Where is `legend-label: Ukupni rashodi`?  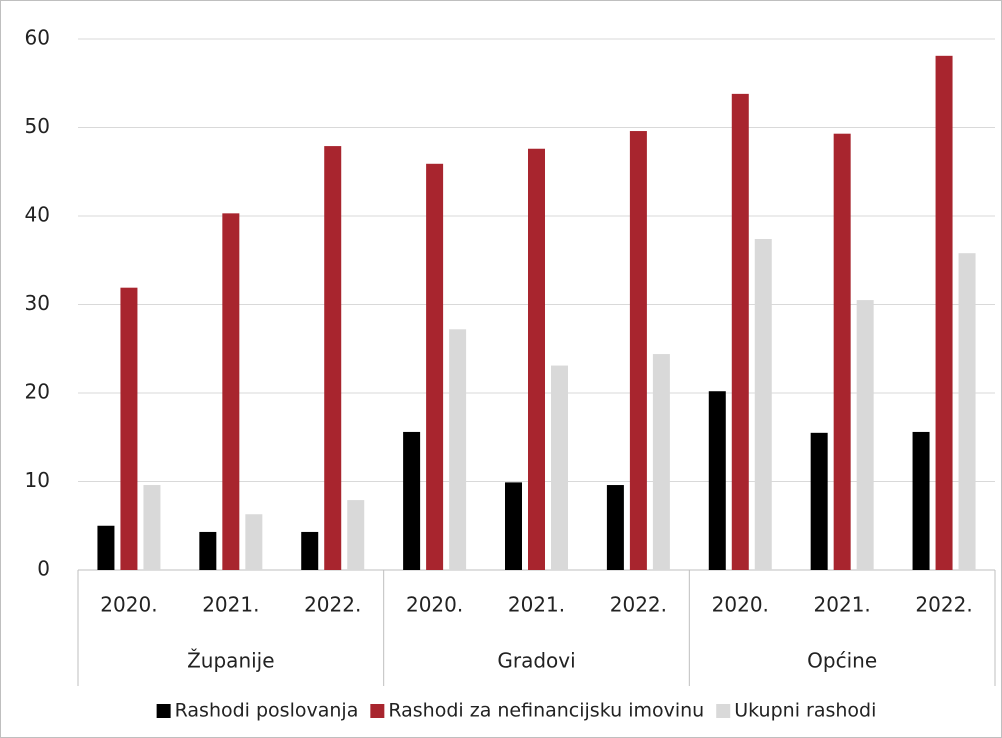 legend-label: Ukupni rashodi is located at coordinates (805, 711).